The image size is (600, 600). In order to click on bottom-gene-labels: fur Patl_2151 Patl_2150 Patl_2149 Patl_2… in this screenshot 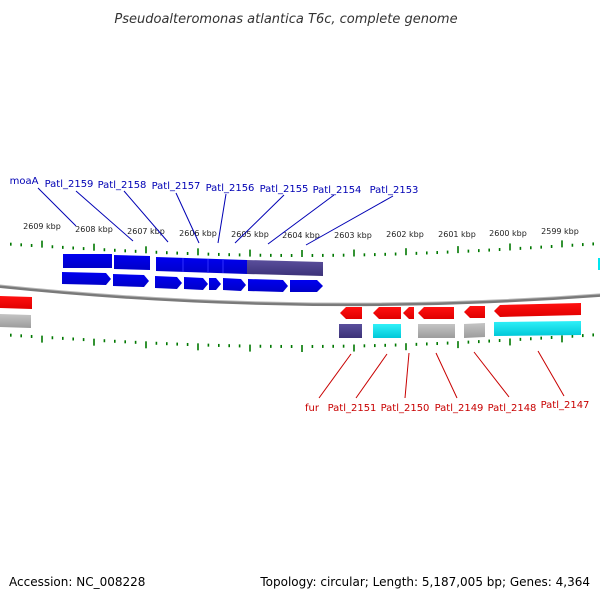, I will do `click(447, 407)`.